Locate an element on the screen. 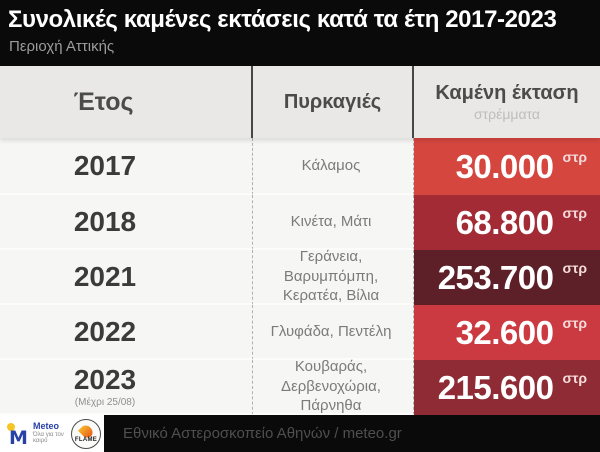  meteo-wordmark: Meteo Όλα για τον καιρό is located at coordinates (49, 433).